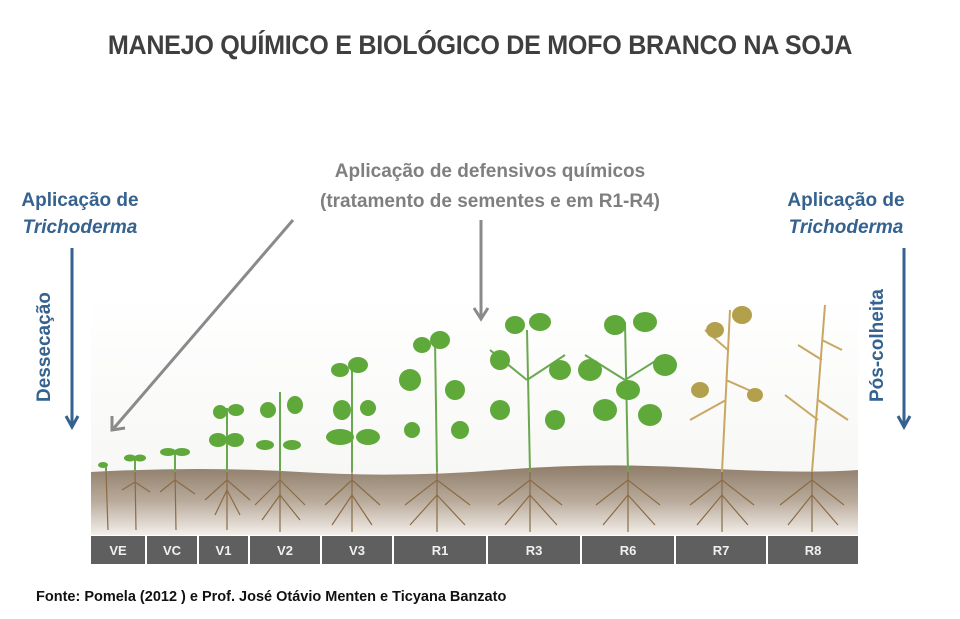 The image size is (960, 619). I want to click on stage-v3: V3, so click(357, 550).